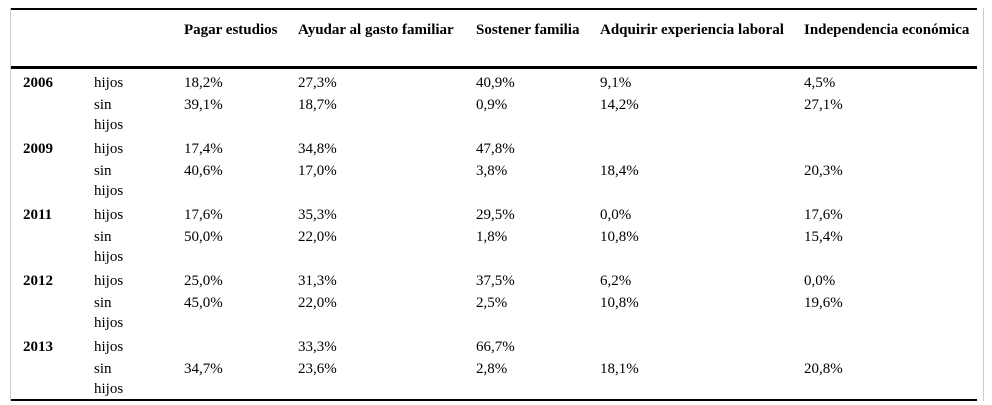  I want to click on value-cell: 34,7%, so click(203, 369).